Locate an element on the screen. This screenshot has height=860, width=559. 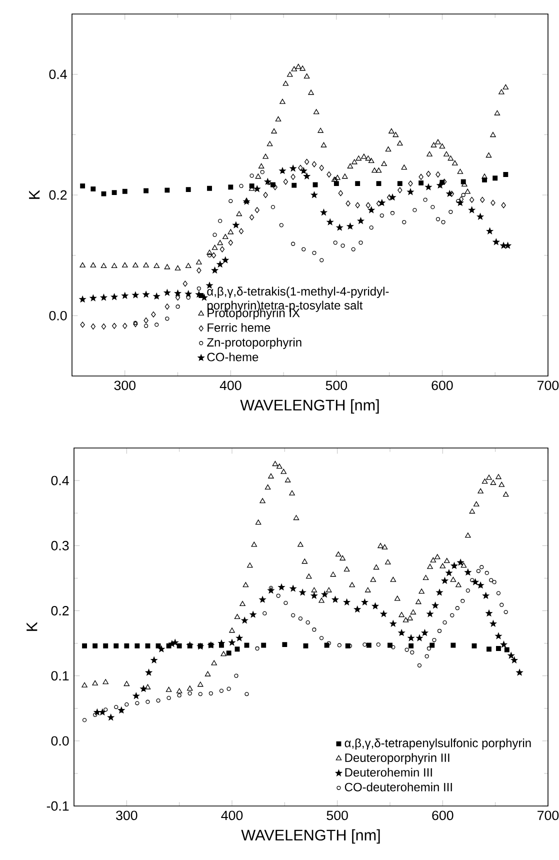
legend-label: Deuteroporphyrin III is located at coordinates (397, 758).